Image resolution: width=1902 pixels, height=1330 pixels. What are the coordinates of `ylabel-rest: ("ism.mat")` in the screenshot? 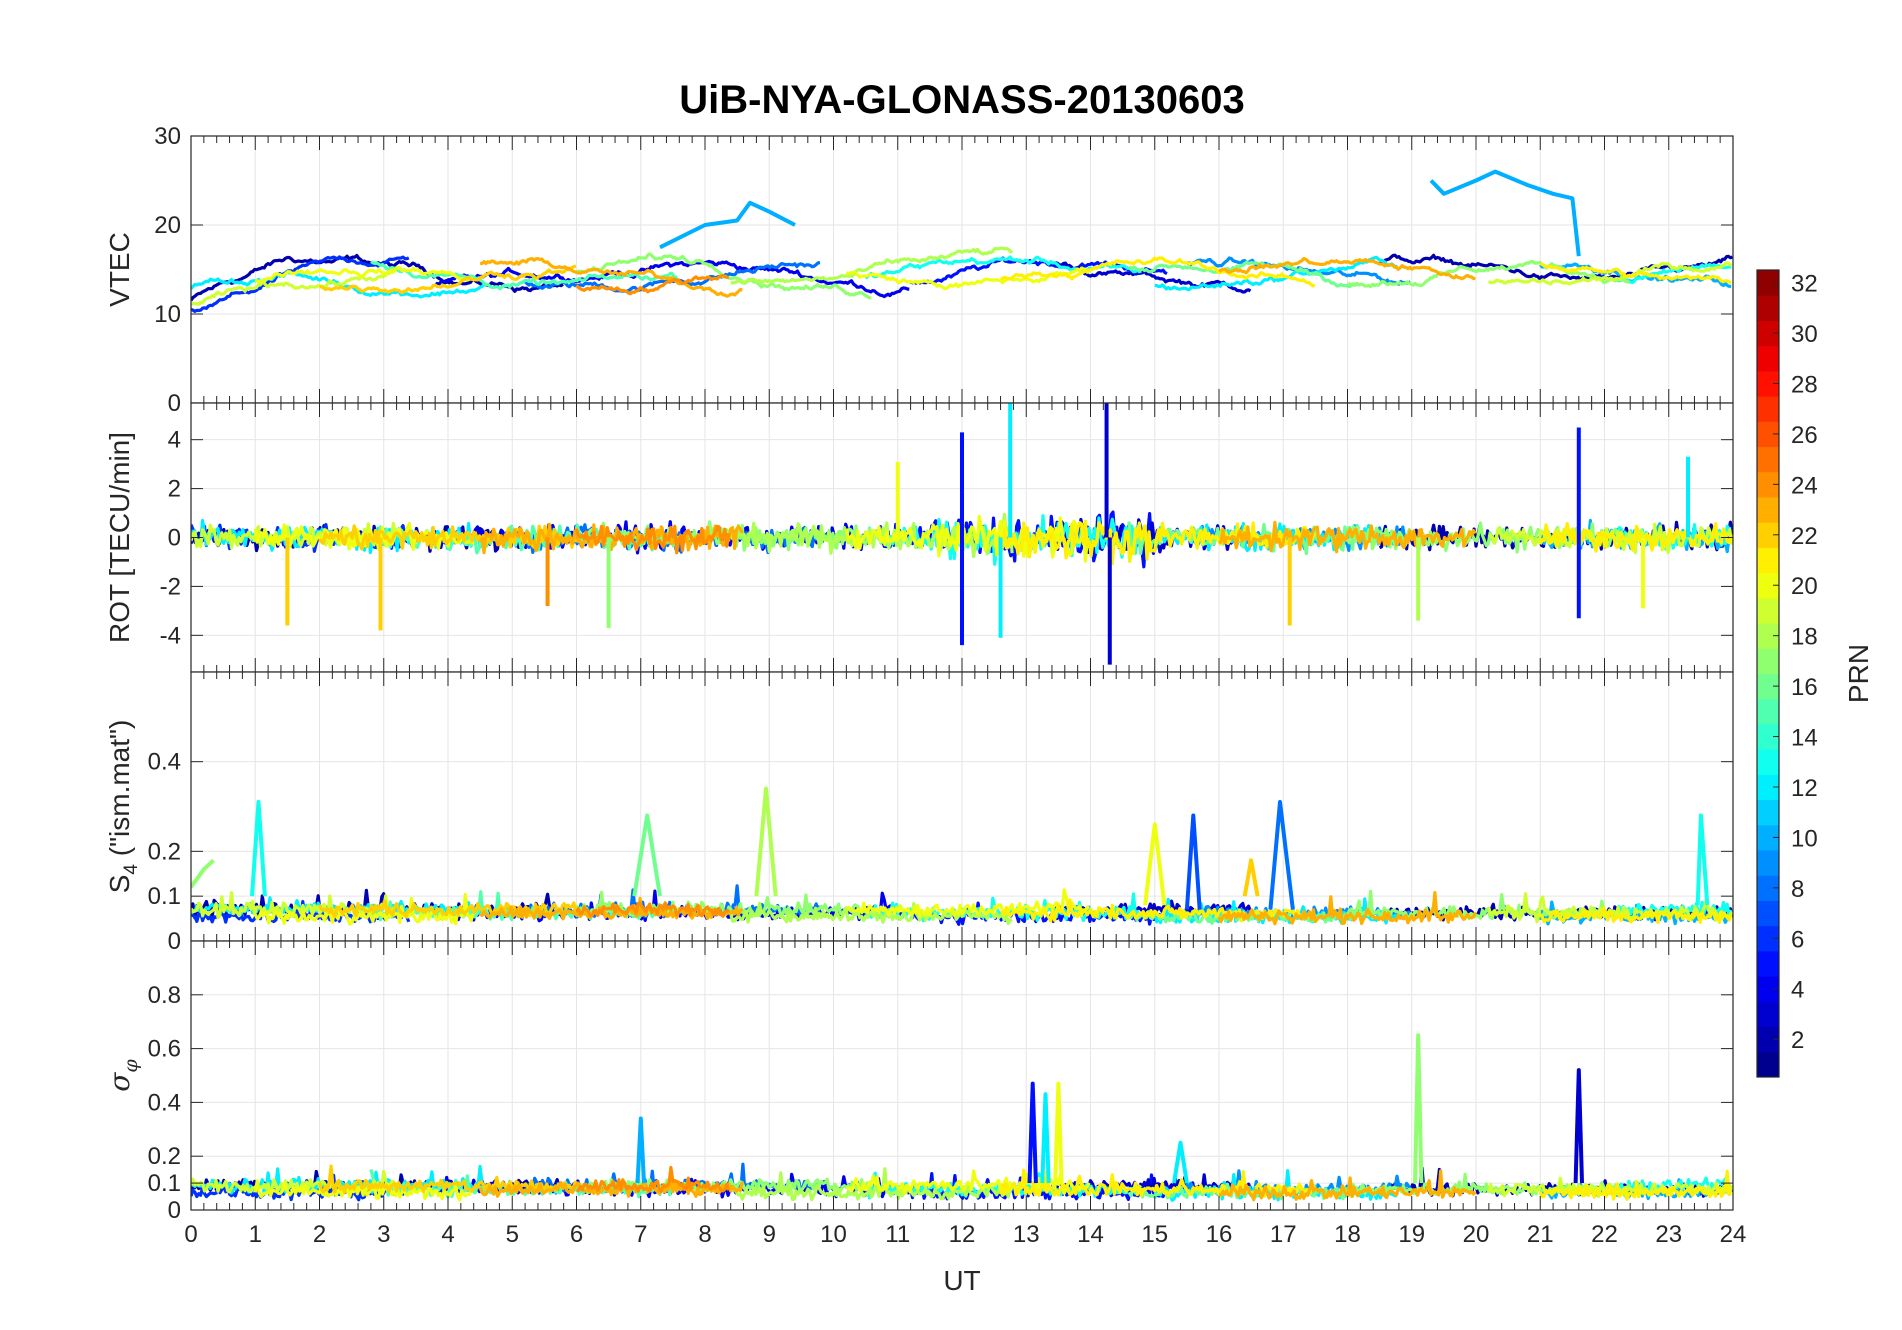 It's located at (119, 792).